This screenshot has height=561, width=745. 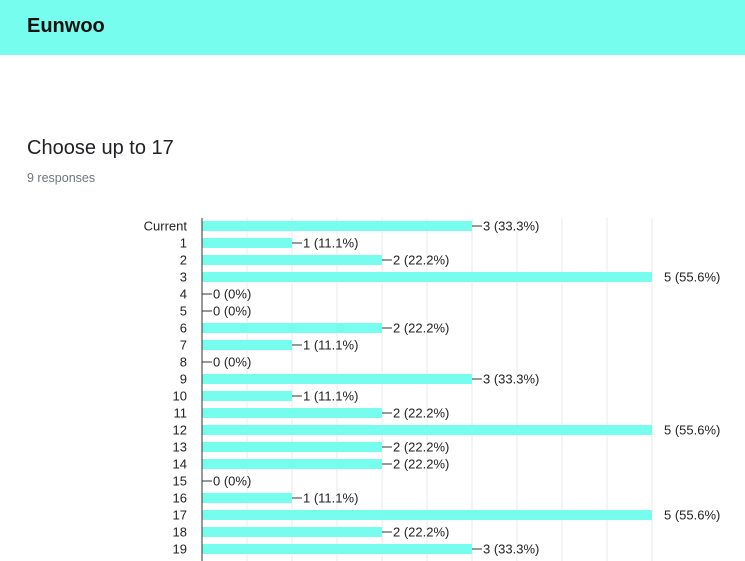 What do you see at coordinates (66, 26) in the screenshot?
I see `app-title: Eunwoo` at bounding box center [66, 26].